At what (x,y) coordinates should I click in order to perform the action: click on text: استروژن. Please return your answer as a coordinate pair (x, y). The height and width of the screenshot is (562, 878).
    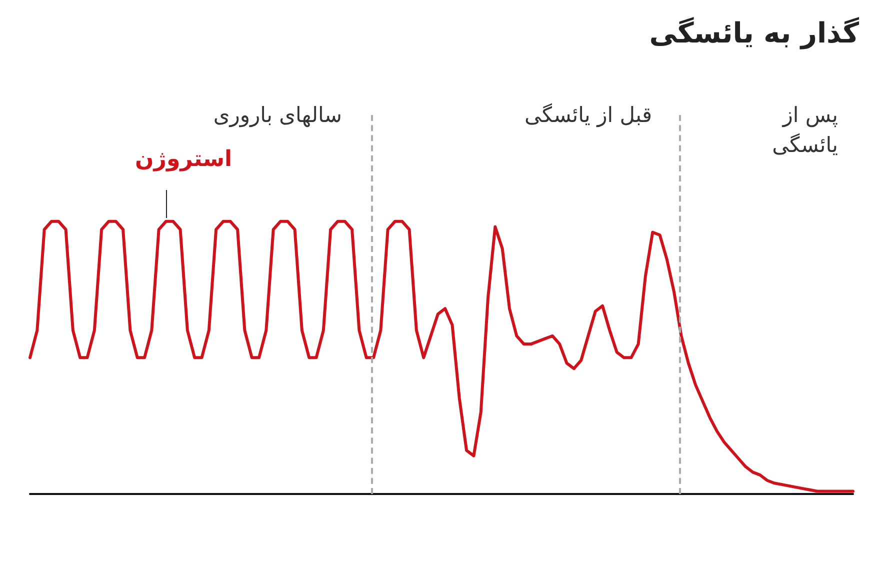
    Looking at the image, I should click on (183, 160).